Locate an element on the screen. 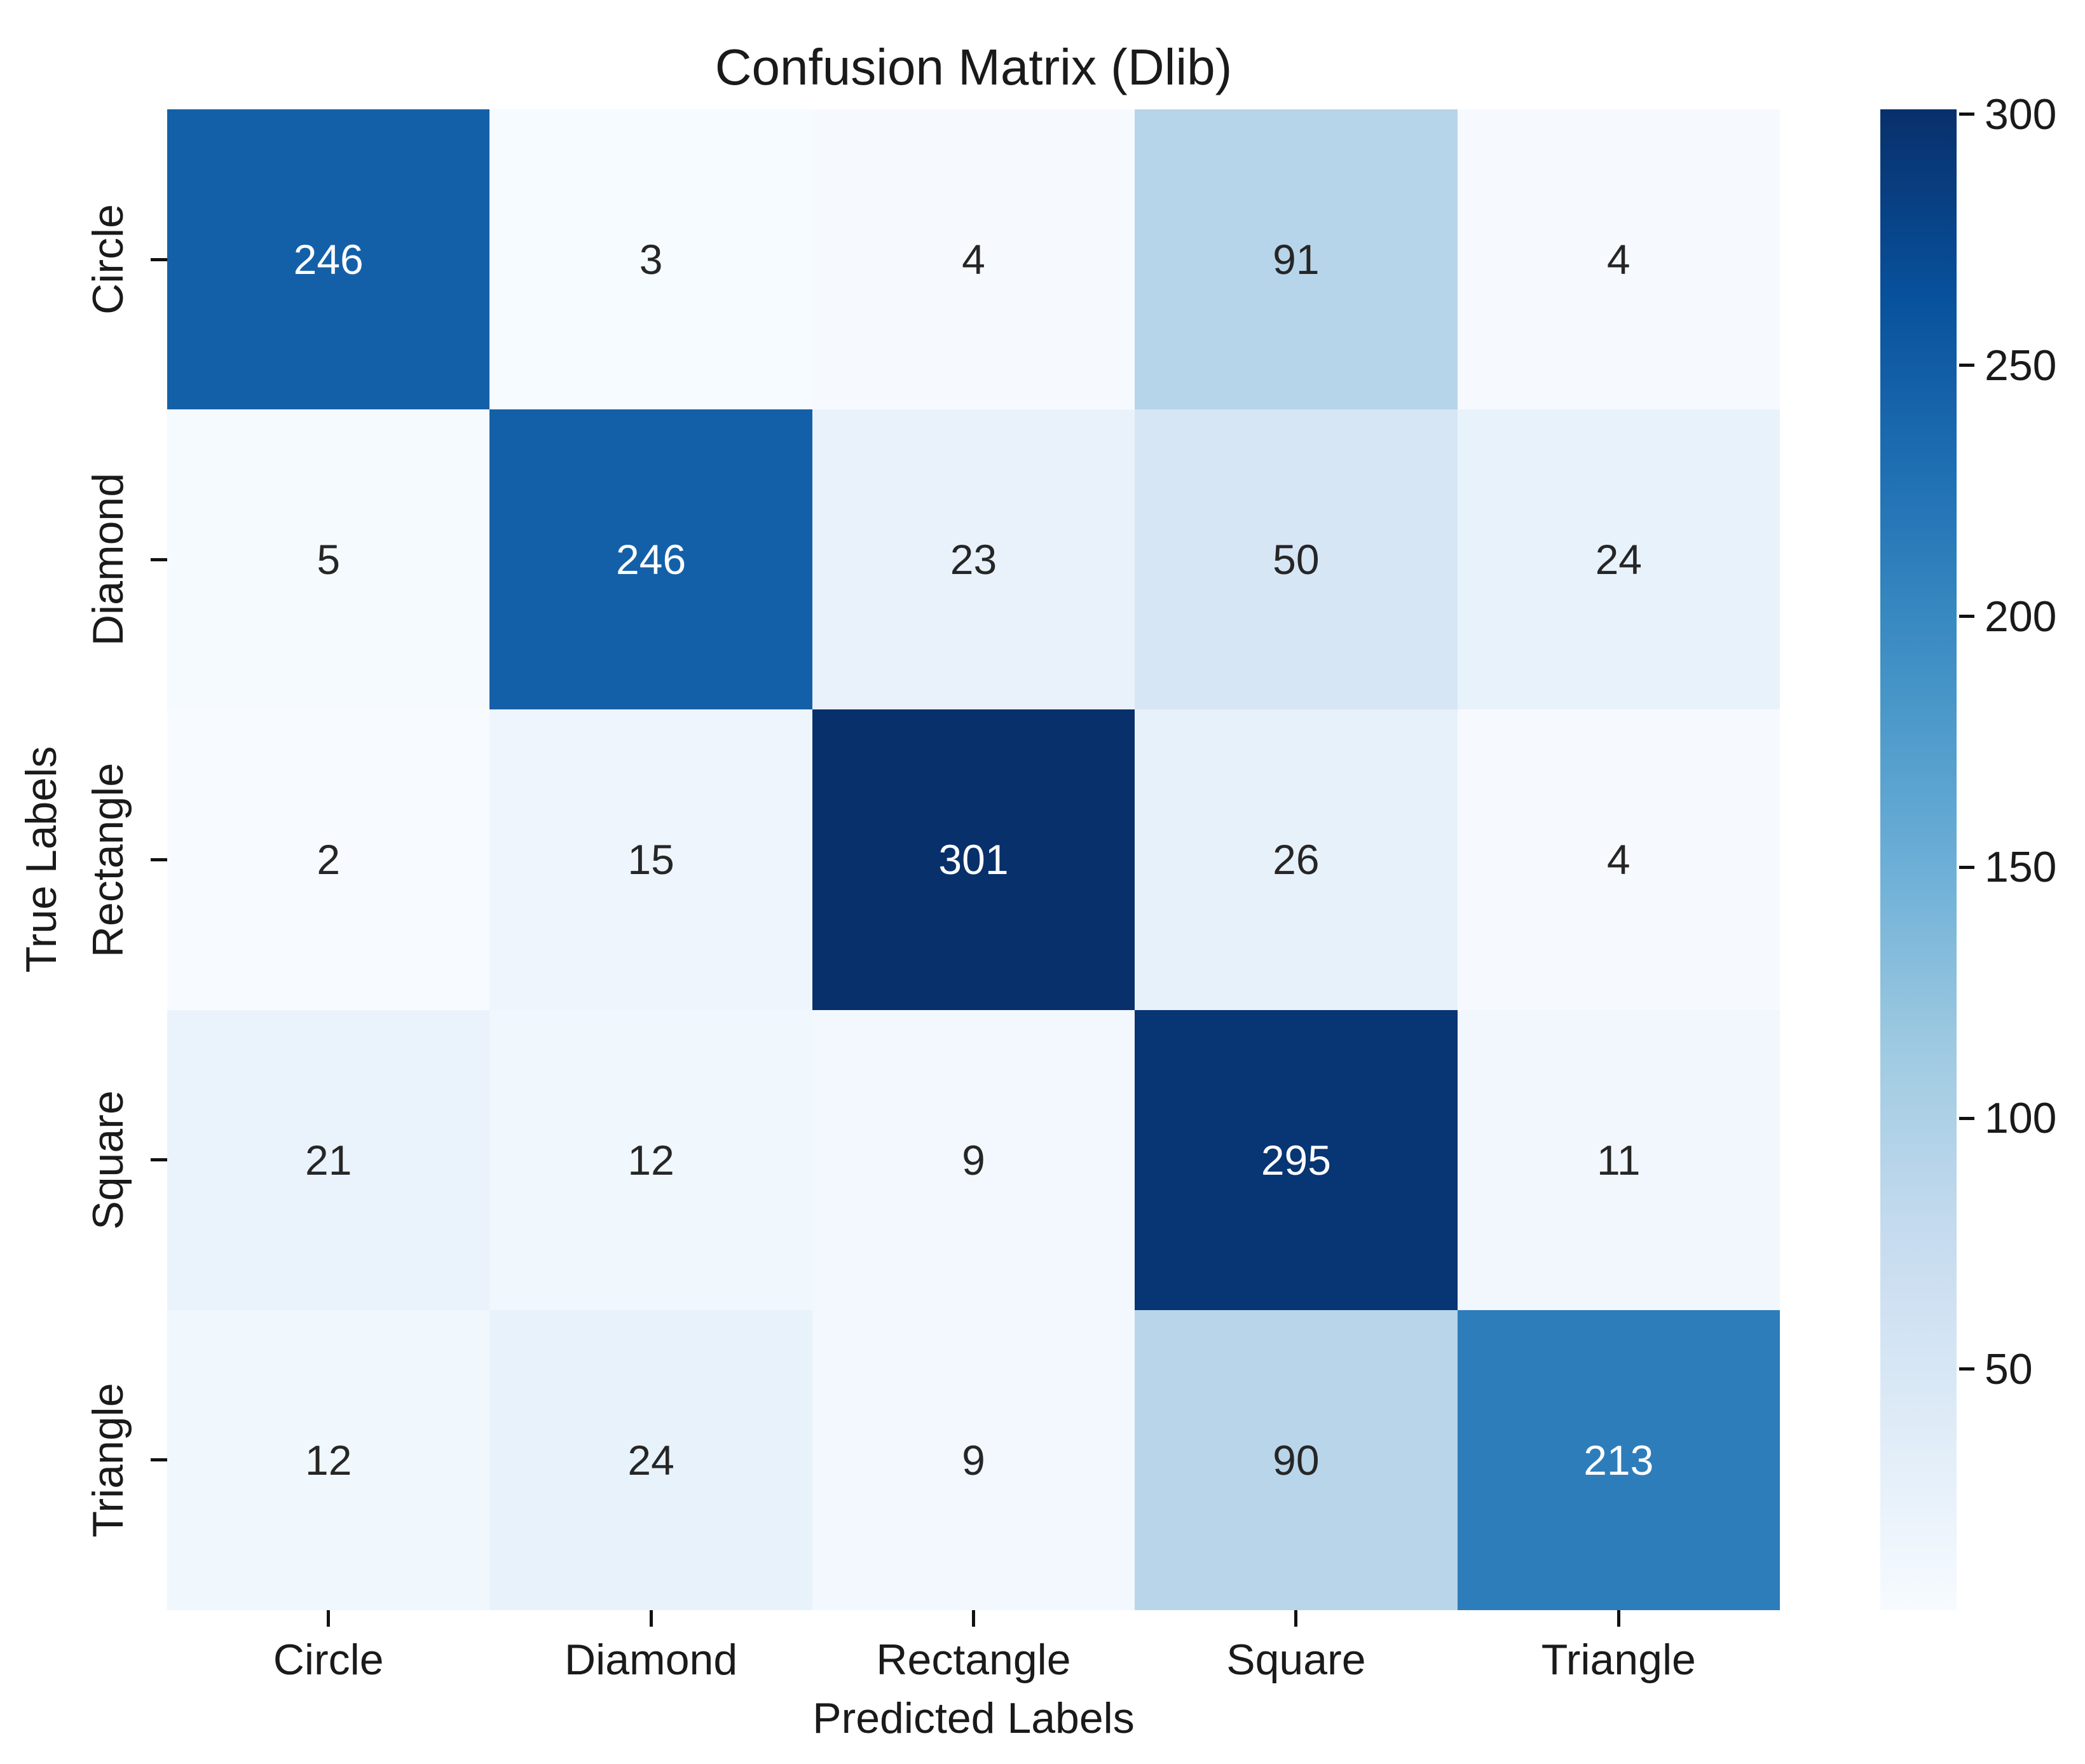 This screenshot has width=2085, height=1764. heatmap-cell: 213 is located at coordinates (1618, 1459).